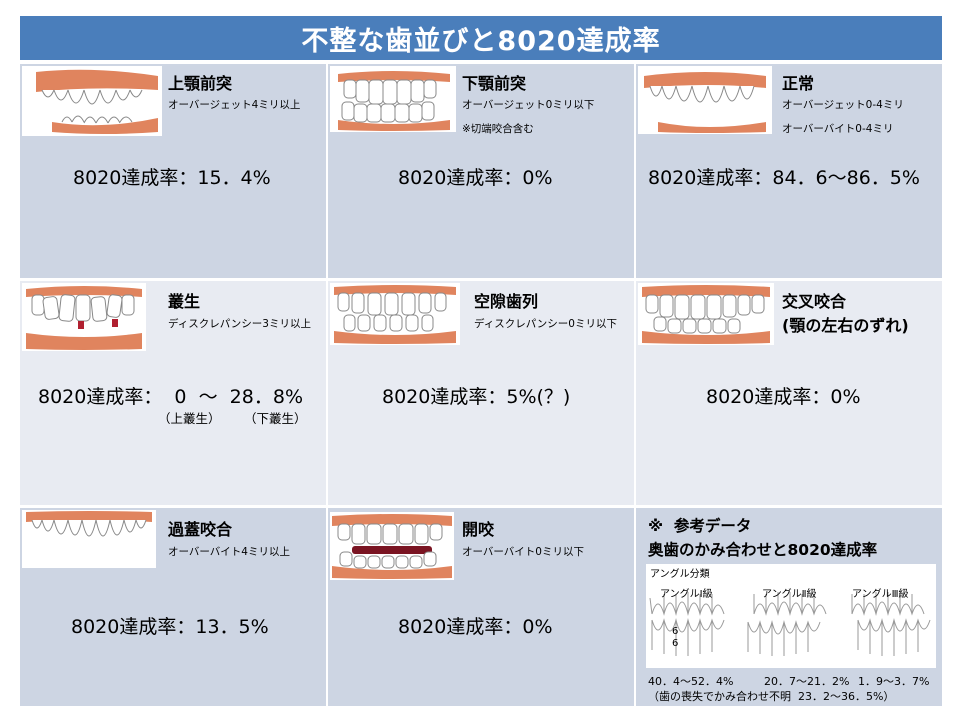 The width and height of the screenshot is (960, 720). Describe the element at coordinates (170, 397) in the screenshot. I see `cell-4-rate: 8020達成率： 0 ～ 28．8%` at that location.